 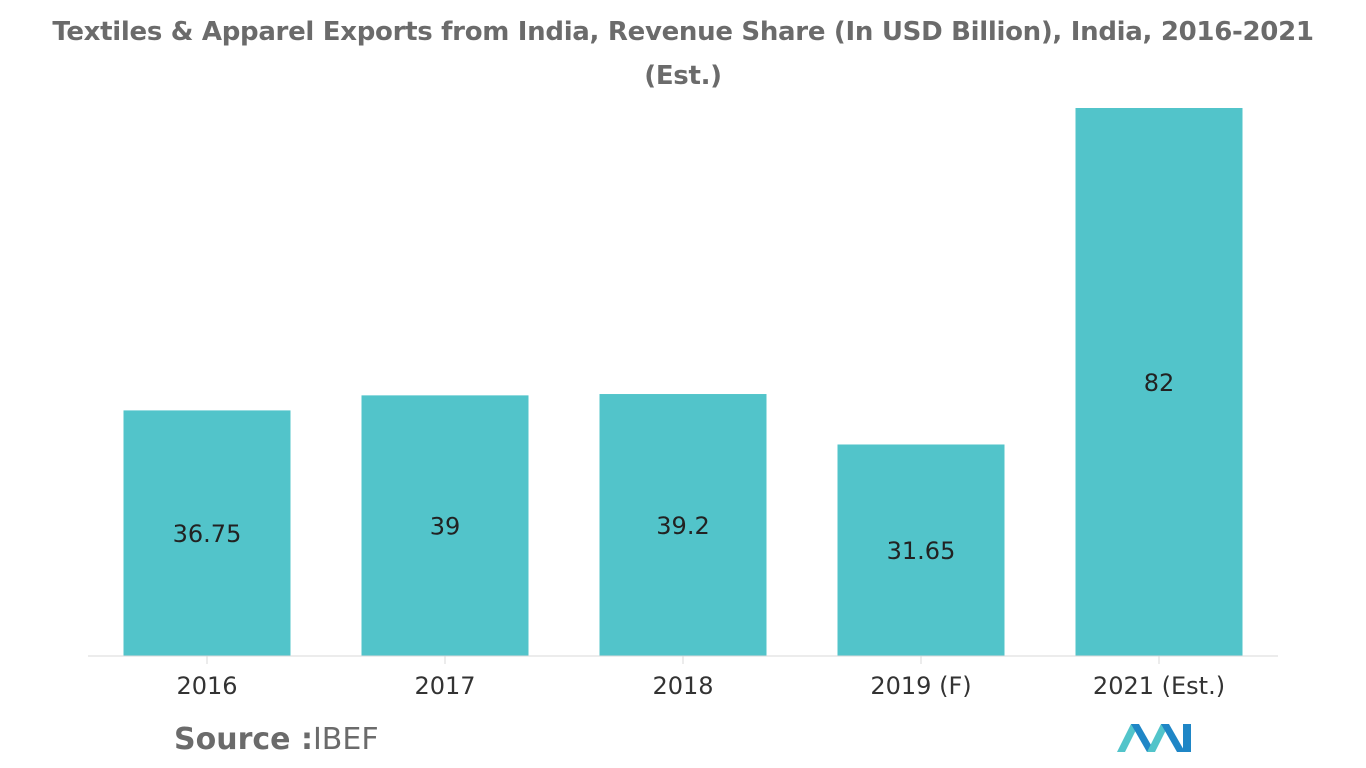 I want to click on x-tick-label-3: 2019 (F), so click(x=920, y=686).